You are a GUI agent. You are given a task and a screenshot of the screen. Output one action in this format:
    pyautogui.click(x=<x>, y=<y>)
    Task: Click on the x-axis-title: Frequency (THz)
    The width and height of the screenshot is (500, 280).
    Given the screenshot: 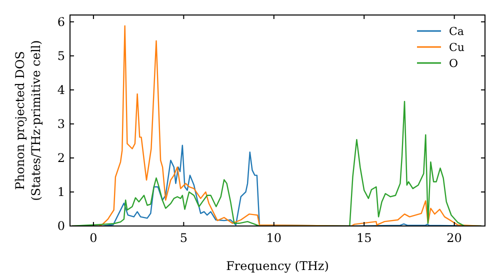 What is the action you would take?
    pyautogui.click(x=277, y=266)
    